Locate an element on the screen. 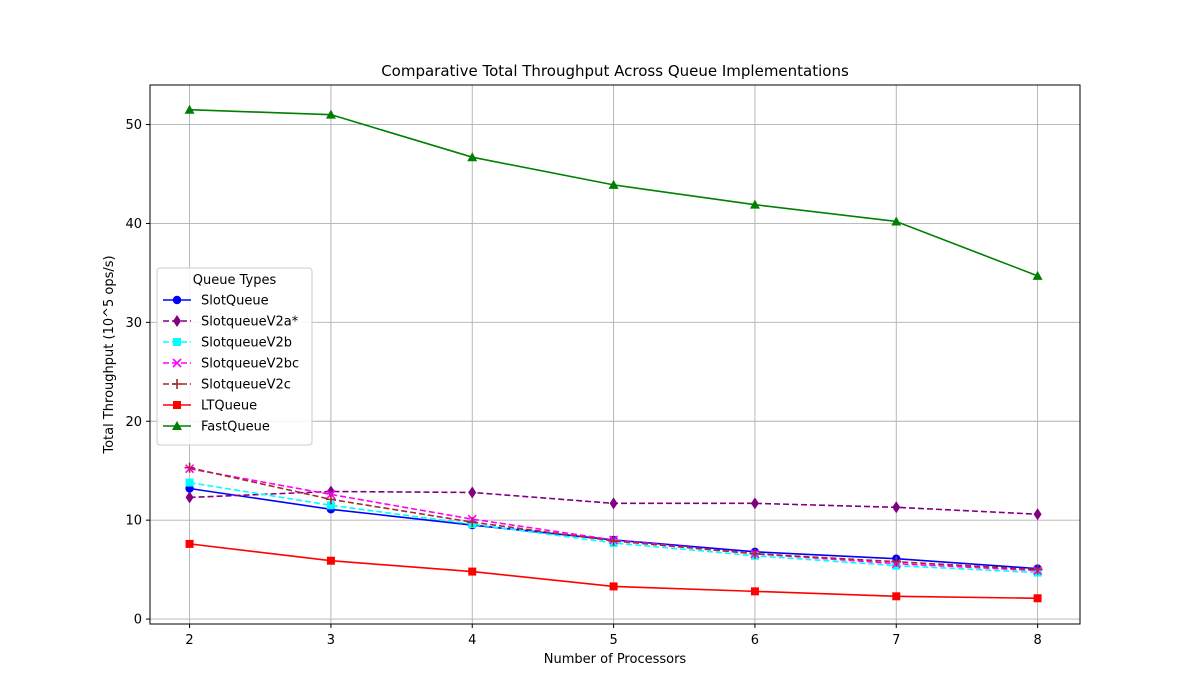 The height and width of the screenshot is (700, 1200). legend-item: SlotqueueV2a* is located at coordinates (231, 322).